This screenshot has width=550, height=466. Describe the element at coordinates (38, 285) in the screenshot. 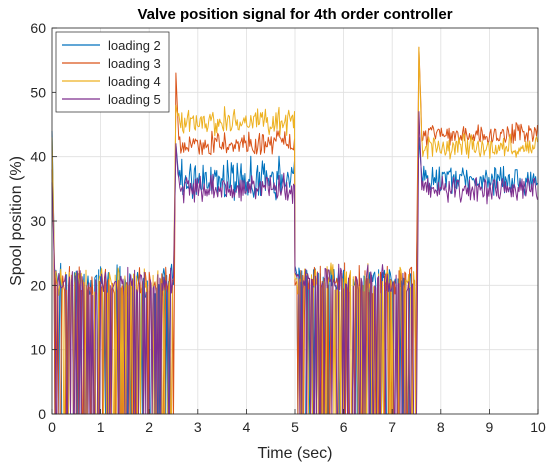

I see `y-tick-label: 20` at that location.